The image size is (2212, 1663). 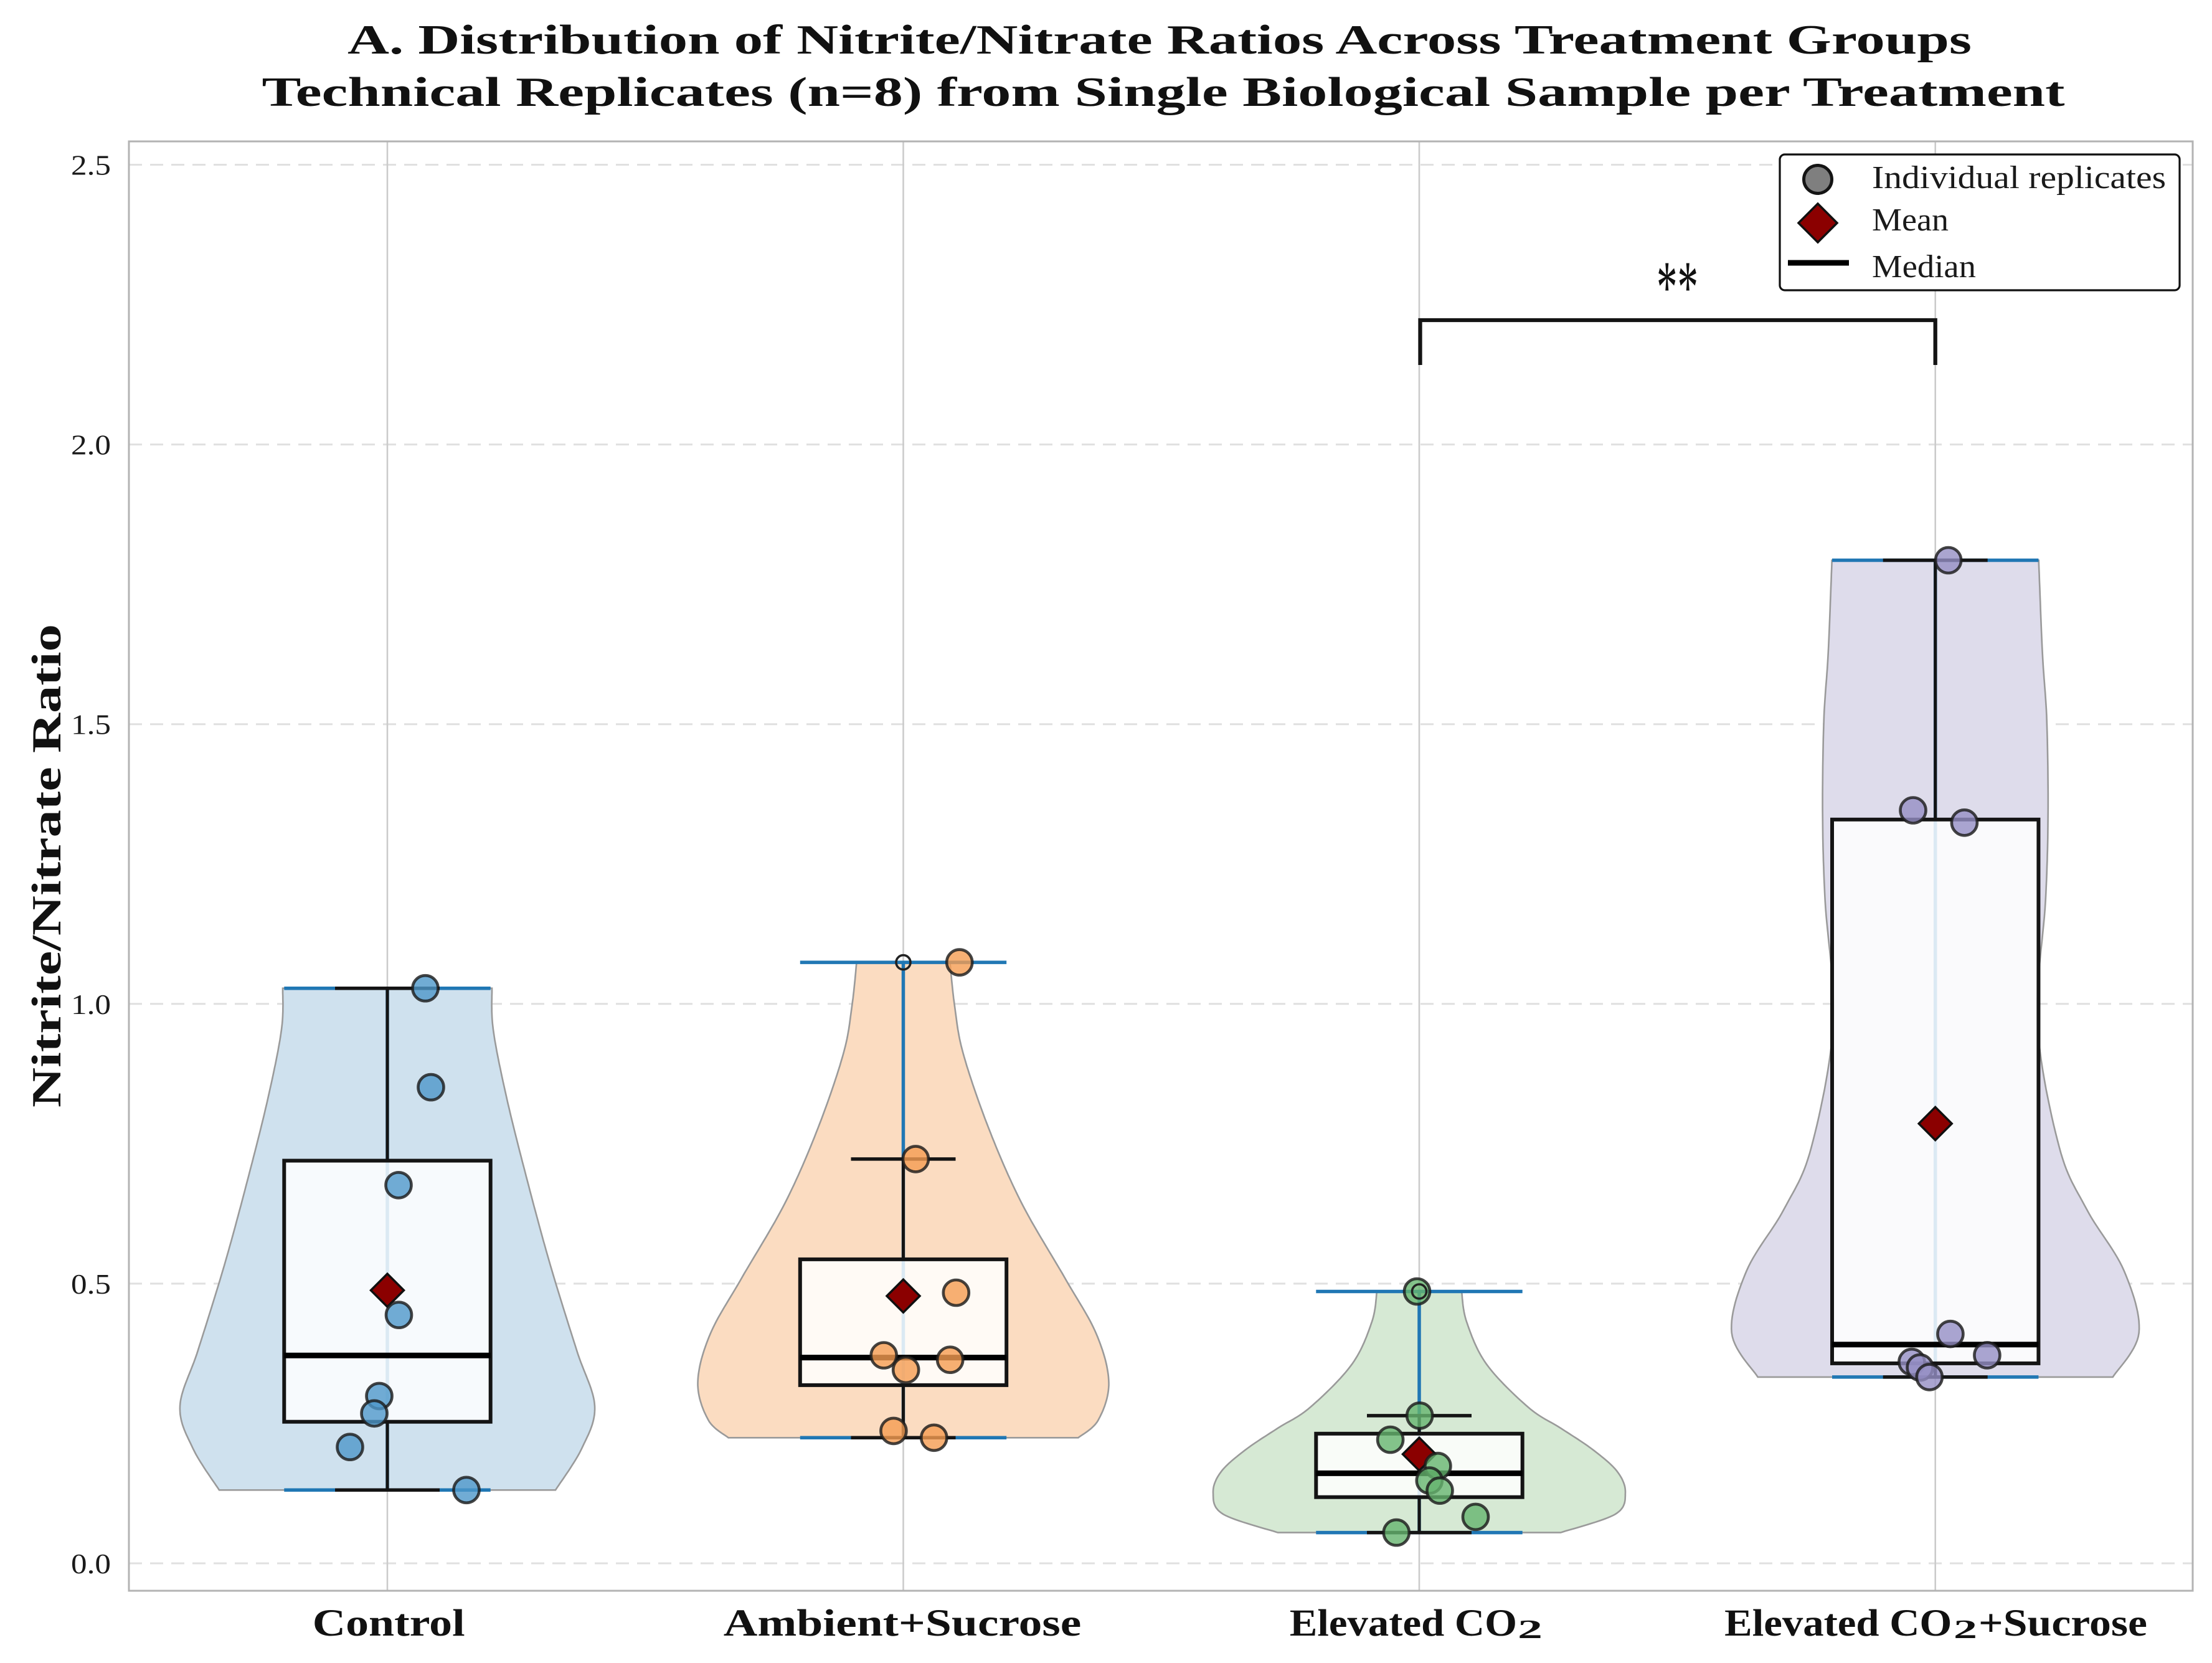 I want to click on svg-text: Nitrite/Nitrate Ratio, so click(x=47, y=865).